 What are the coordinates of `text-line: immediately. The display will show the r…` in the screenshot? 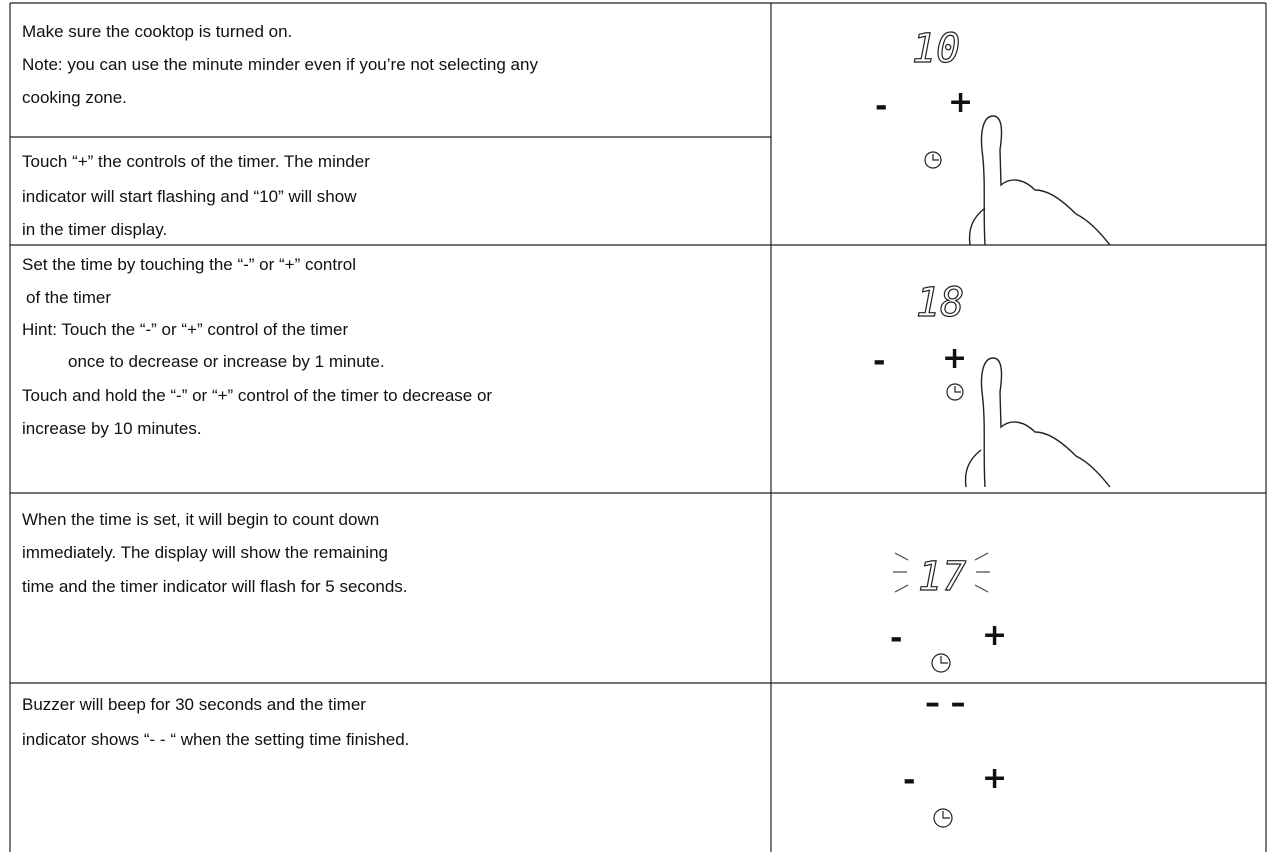 It's located at (205, 552).